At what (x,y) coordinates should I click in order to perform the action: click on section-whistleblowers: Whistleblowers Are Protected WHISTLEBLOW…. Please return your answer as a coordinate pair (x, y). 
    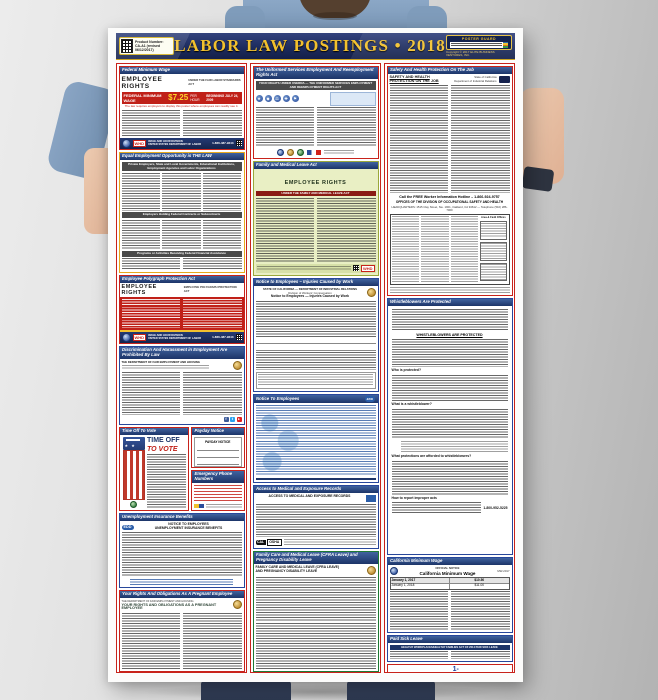
    Looking at the image, I should click on (449, 426).